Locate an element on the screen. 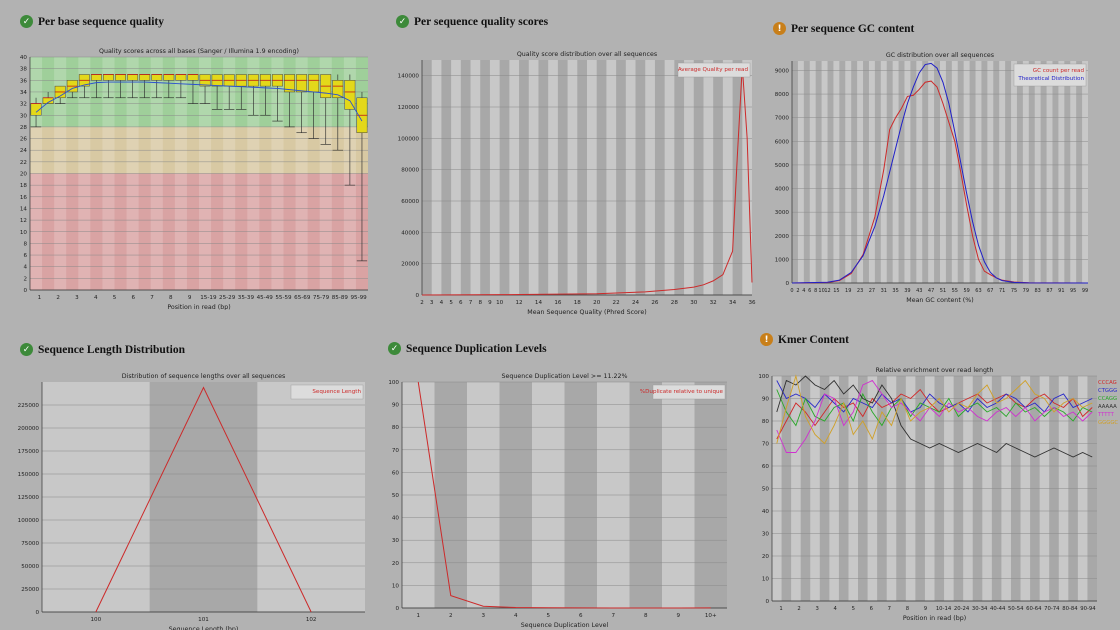  x-tick-label: 19 is located at coordinates (848, 291).